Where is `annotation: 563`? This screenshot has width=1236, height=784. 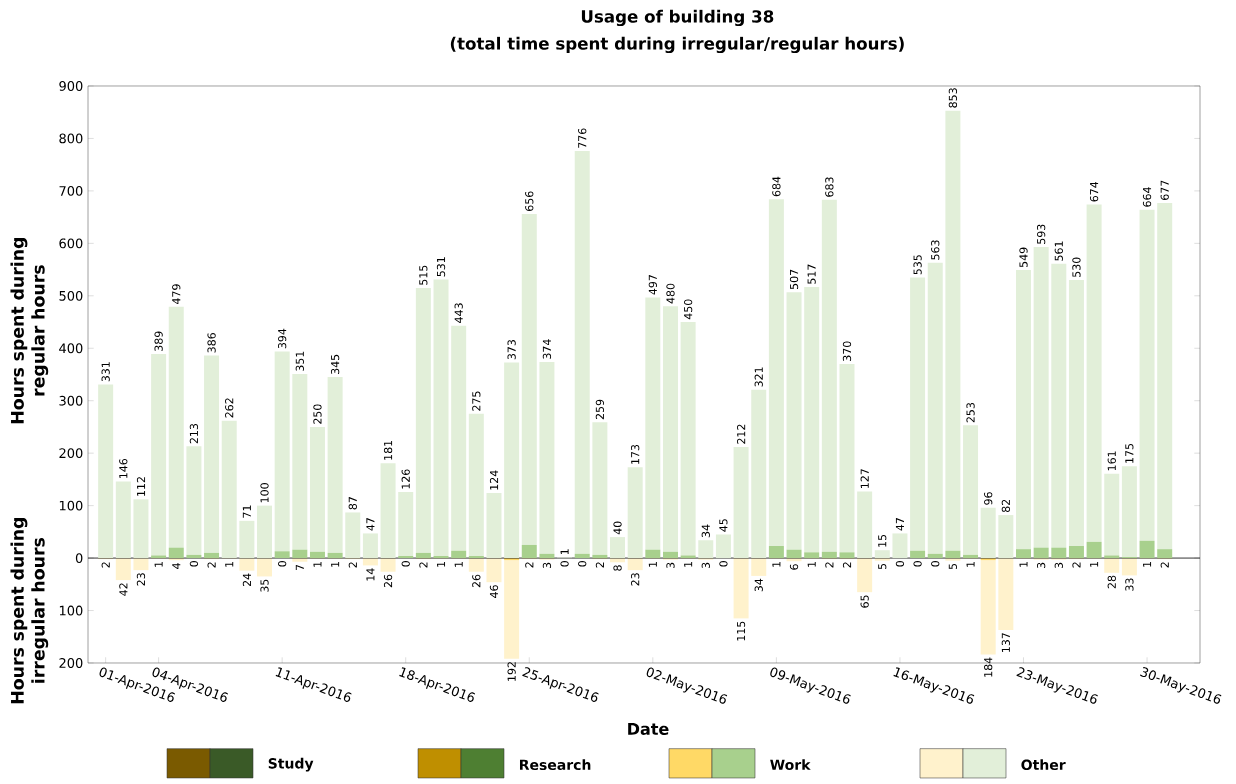
annotation: 563 is located at coordinates (935, 250).